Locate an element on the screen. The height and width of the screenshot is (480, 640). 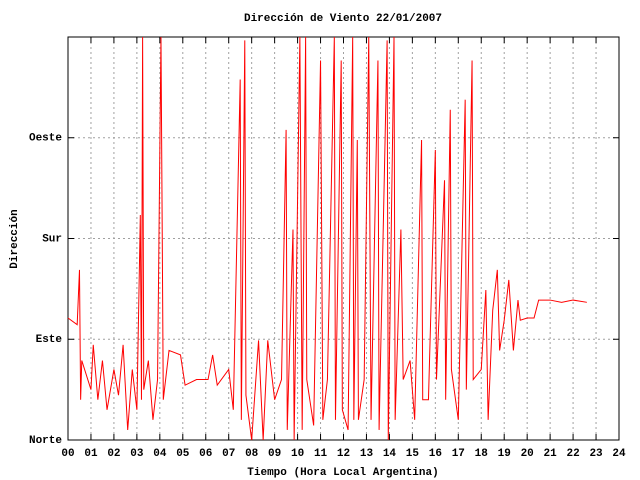
x-tick-label: 15 is located at coordinates (413, 454).